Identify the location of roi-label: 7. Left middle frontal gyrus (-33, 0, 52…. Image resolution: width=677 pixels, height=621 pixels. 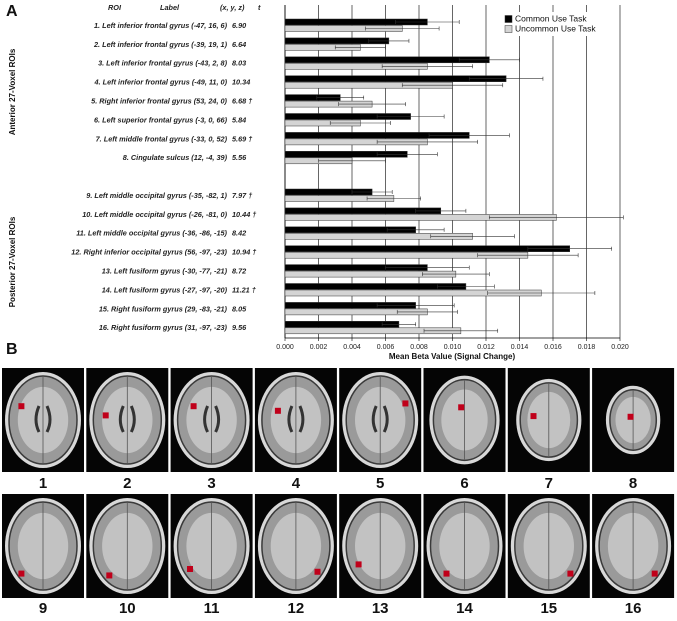
(162, 138).